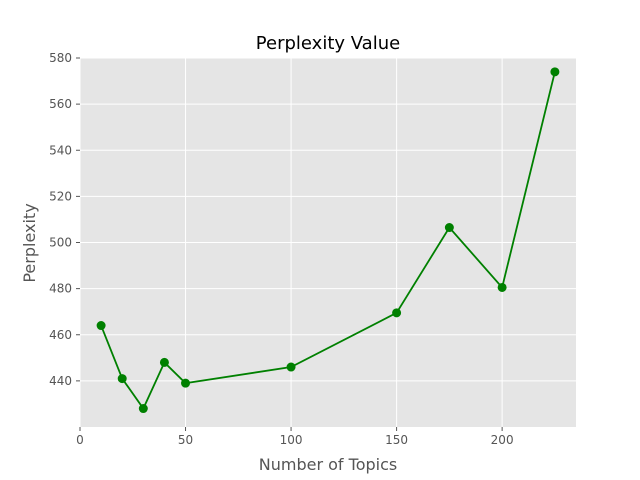 The image size is (640, 480). What do you see at coordinates (60, 58) in the screenshot?
I see `y-tick-label: 580` at bounding box center [60, 58].